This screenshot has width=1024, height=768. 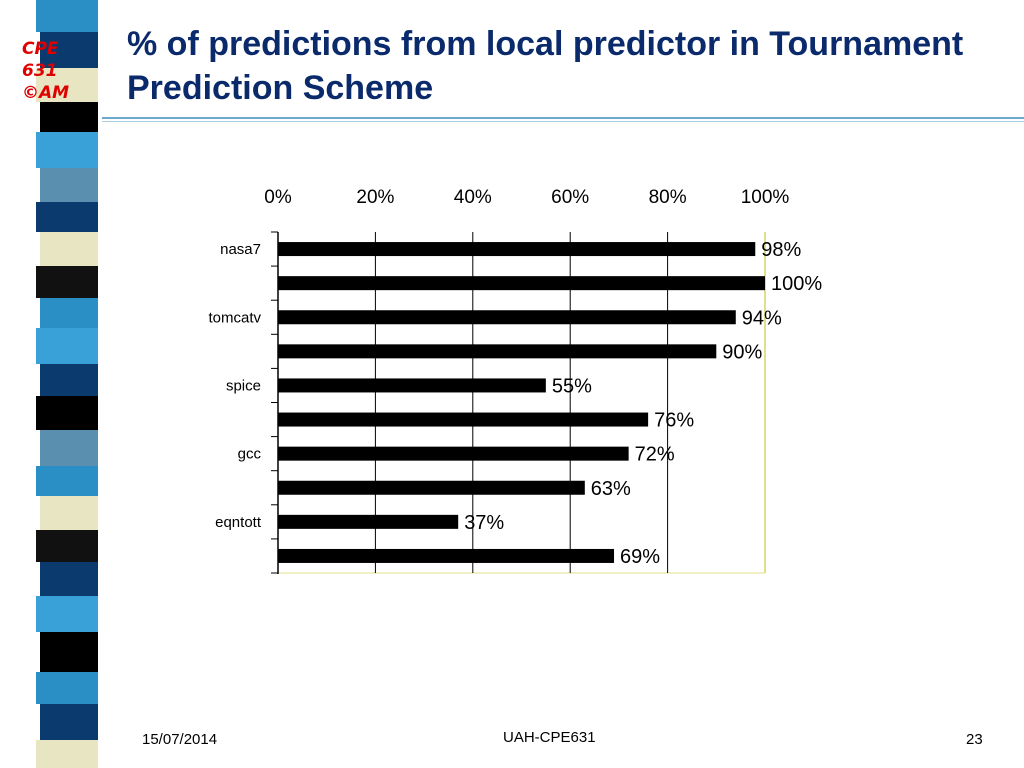 I want to click on x-tick-label: 80%, so click(x=668, y=197).